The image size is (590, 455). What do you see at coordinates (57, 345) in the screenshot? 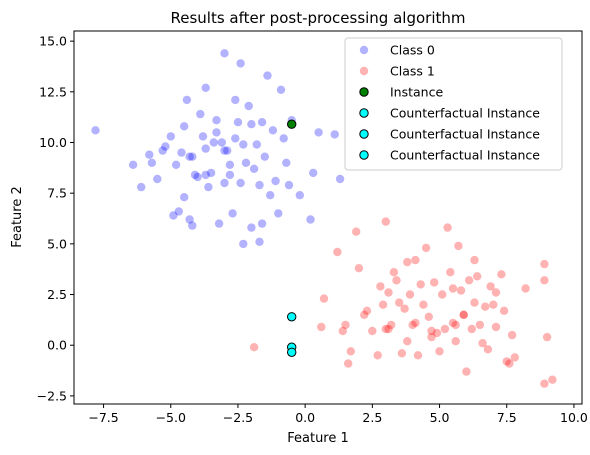
I see `y-tick-label-1: 0.0` at bounding box center [57, 345].